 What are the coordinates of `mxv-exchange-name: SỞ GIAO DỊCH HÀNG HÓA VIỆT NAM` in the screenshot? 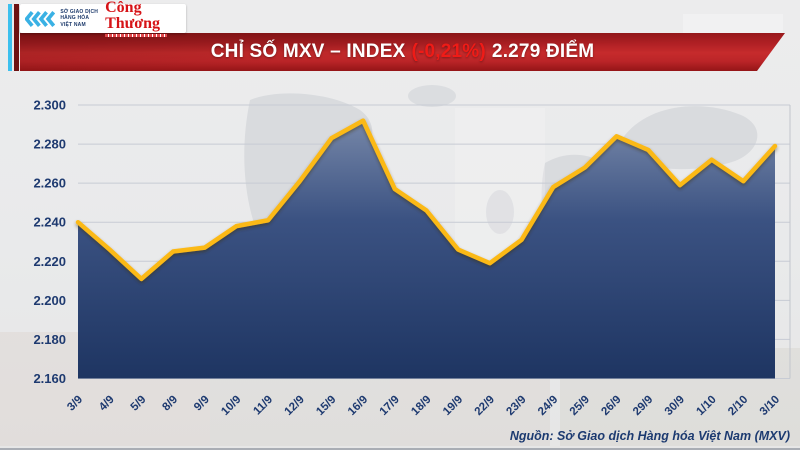 It's located at (79, 18).